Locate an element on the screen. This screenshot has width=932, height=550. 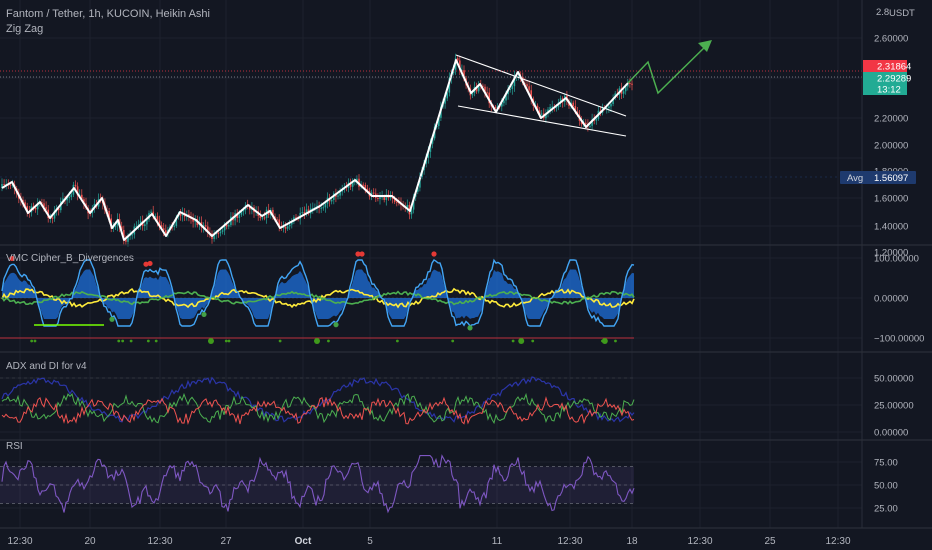
price-badge-label: 2.29289 is located at coordinates (894, 79).